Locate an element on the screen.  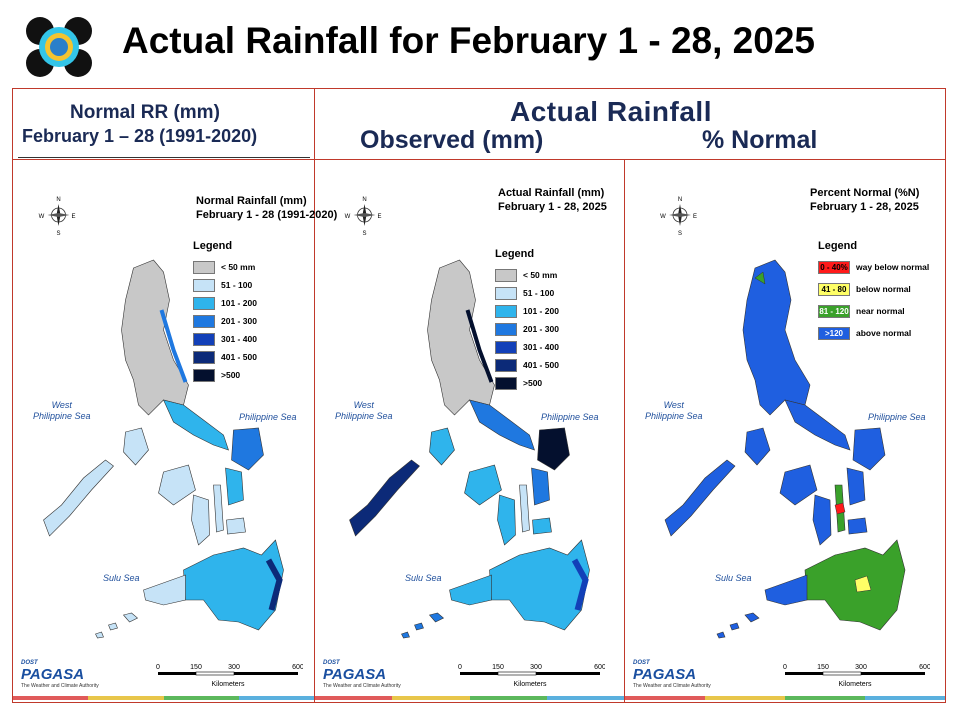
legend-label: below normal is located at coordinates (883, 289).